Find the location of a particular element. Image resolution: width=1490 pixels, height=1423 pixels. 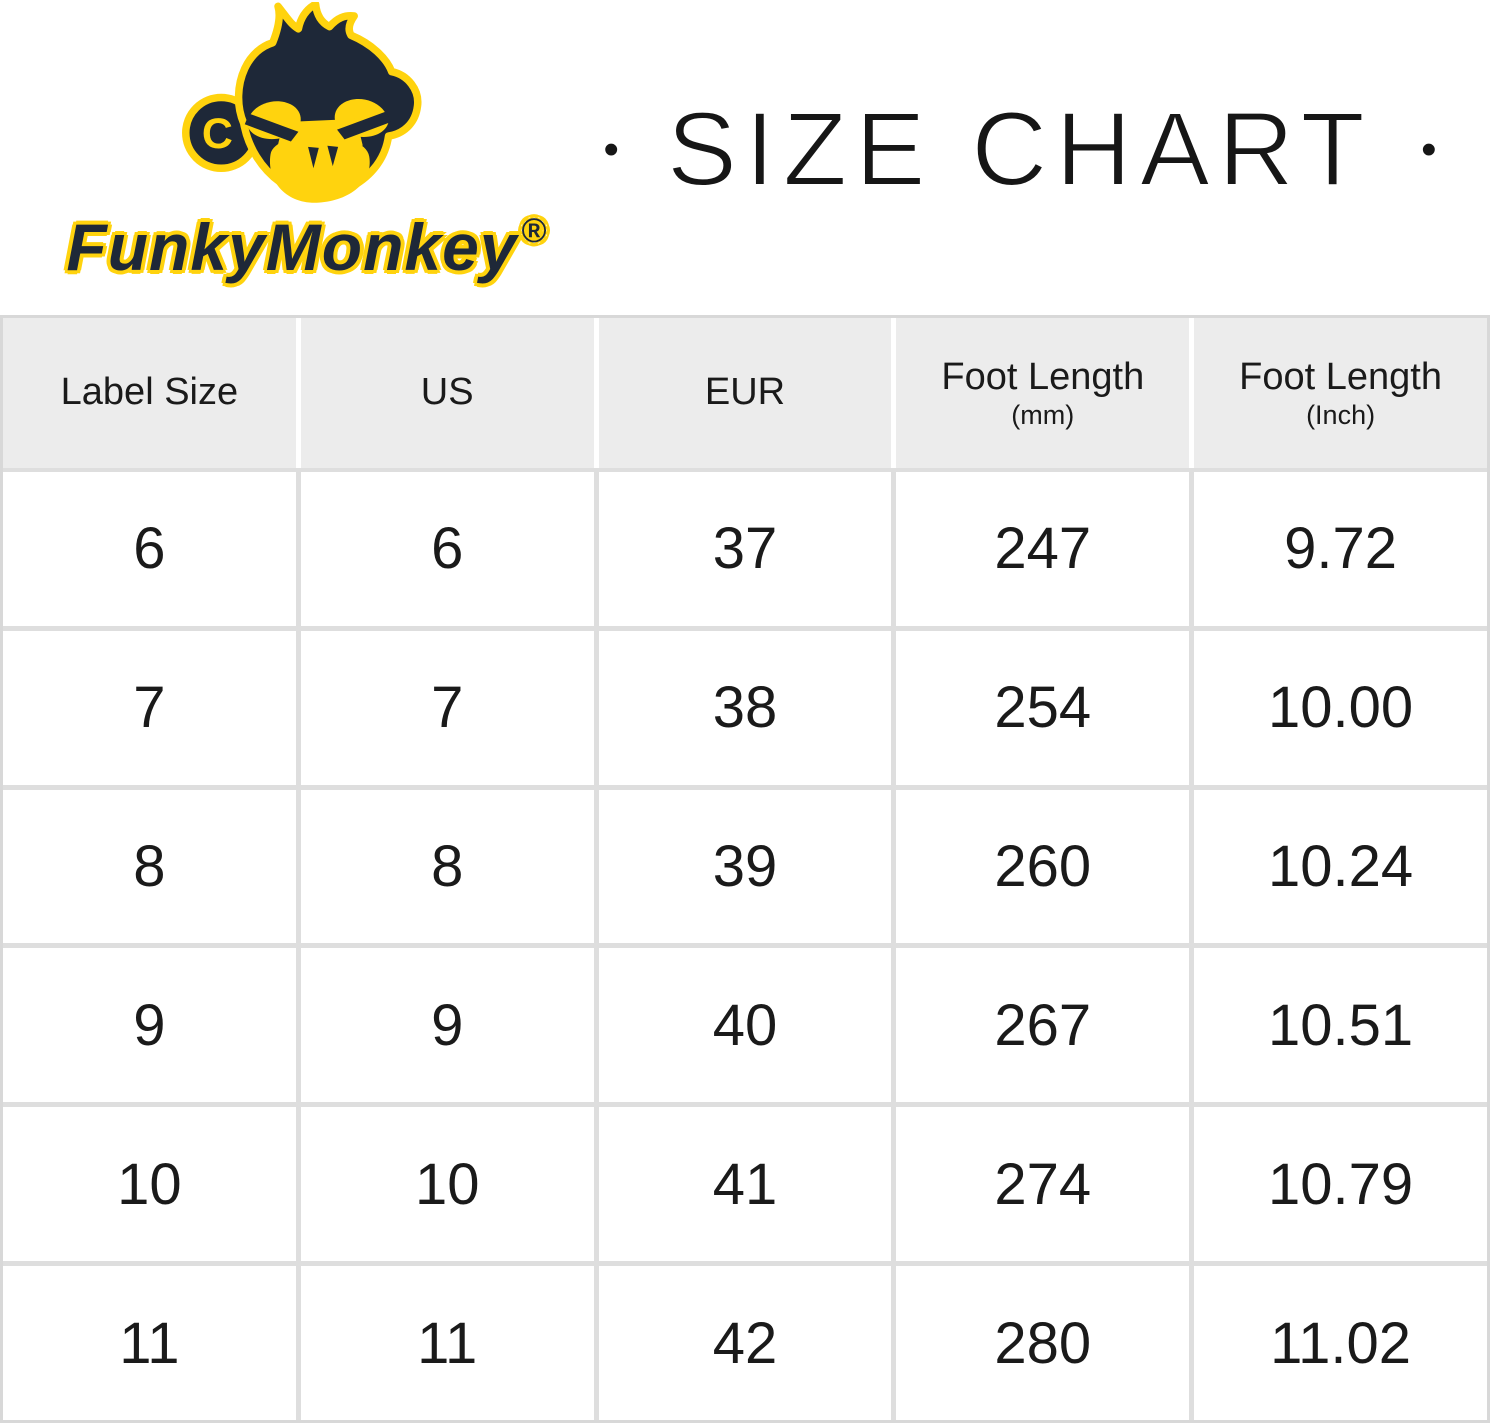

registered-mark: ® is located at coordinates (534, 231).